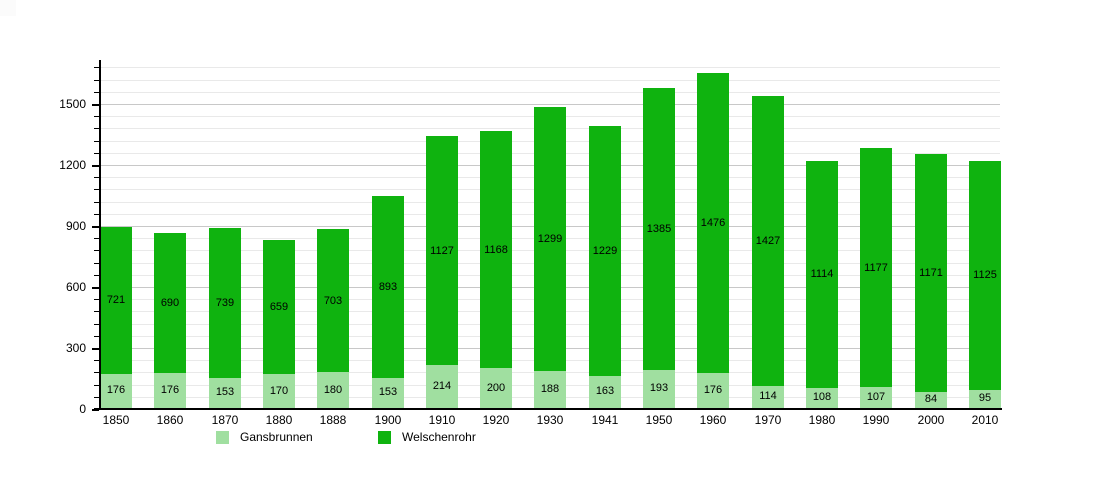 This screenshot has width=1100, height=500. What do you see at coordinates (659, 420) in the screenshot?
I see `x-axis-label-1950: 1950` at bounding box center [659, 420].